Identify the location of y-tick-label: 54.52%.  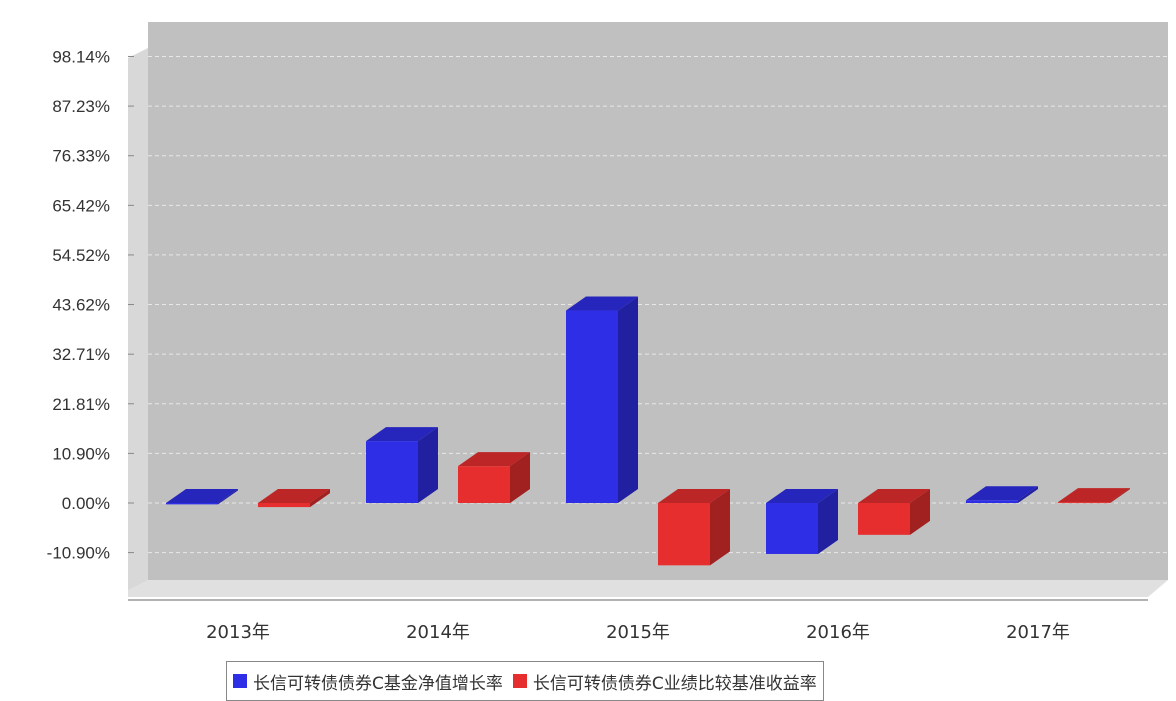
(81, 255).